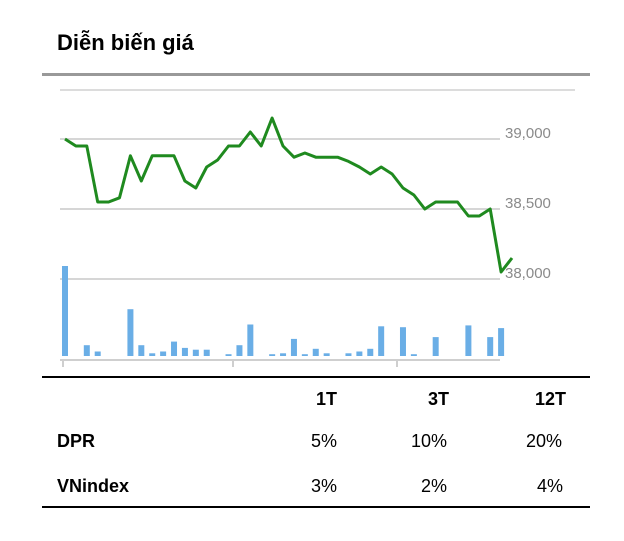  I want to click on y-tick-label: 38,000, so click(528, 273).